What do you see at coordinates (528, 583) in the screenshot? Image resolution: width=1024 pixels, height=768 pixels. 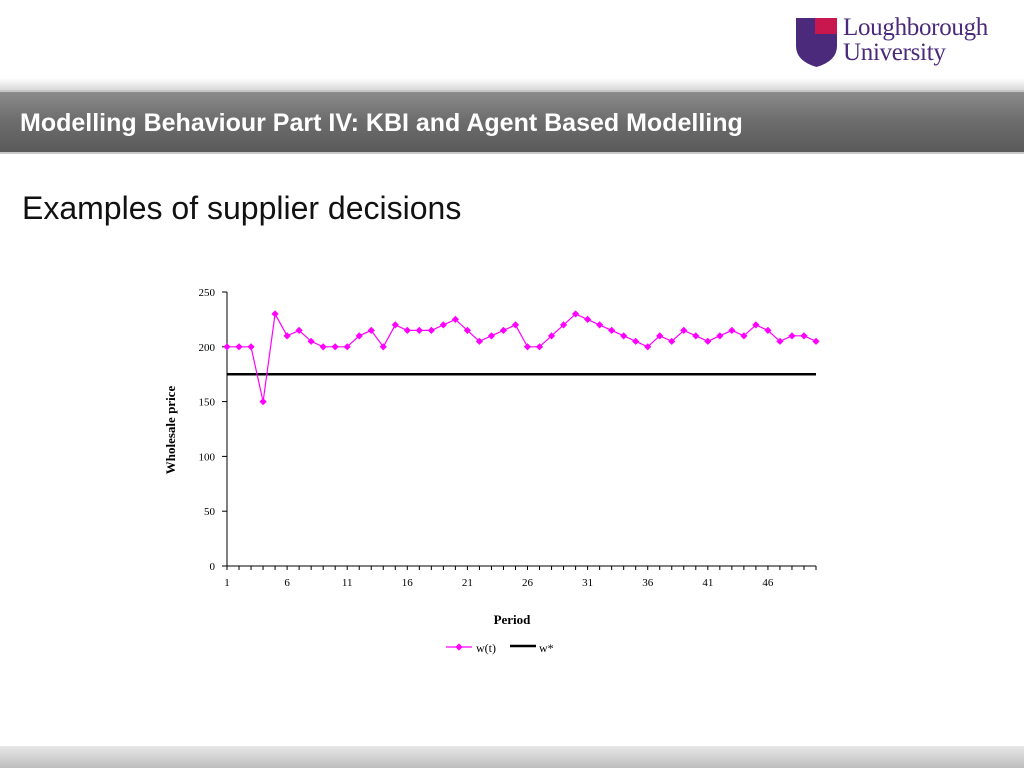 I see `x-tick-label: 26` at bounding box center [528, 583].